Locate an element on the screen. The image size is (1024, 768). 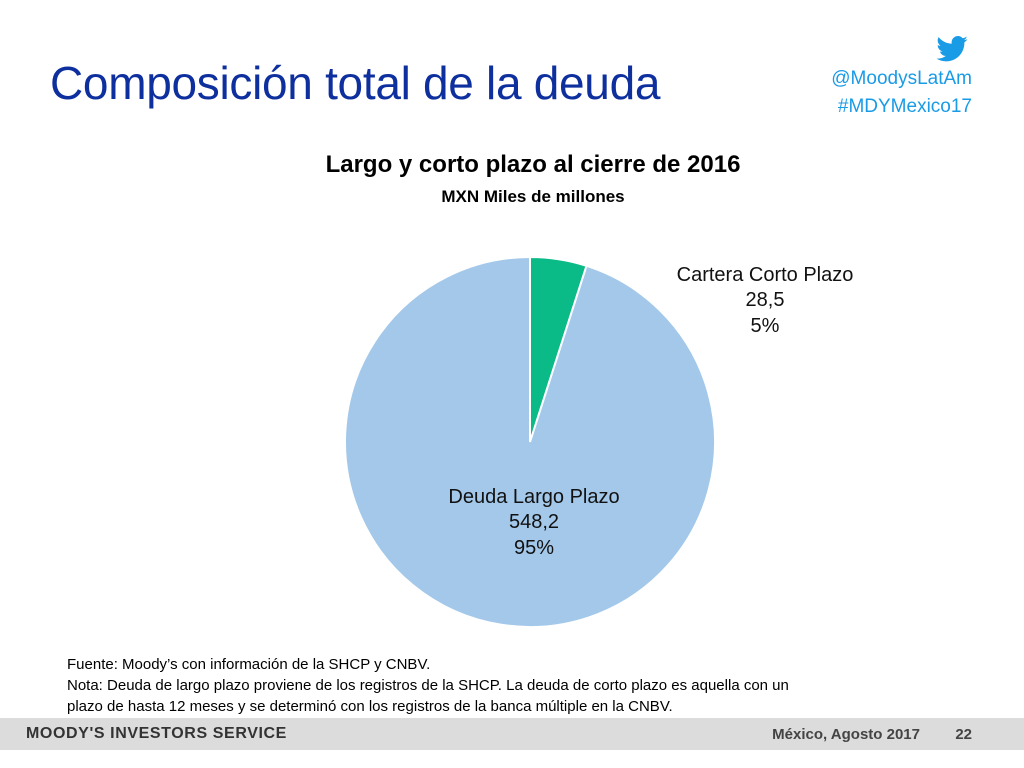
twitter-handle: @MoodysLatAm is located at coordinates (901, 78).